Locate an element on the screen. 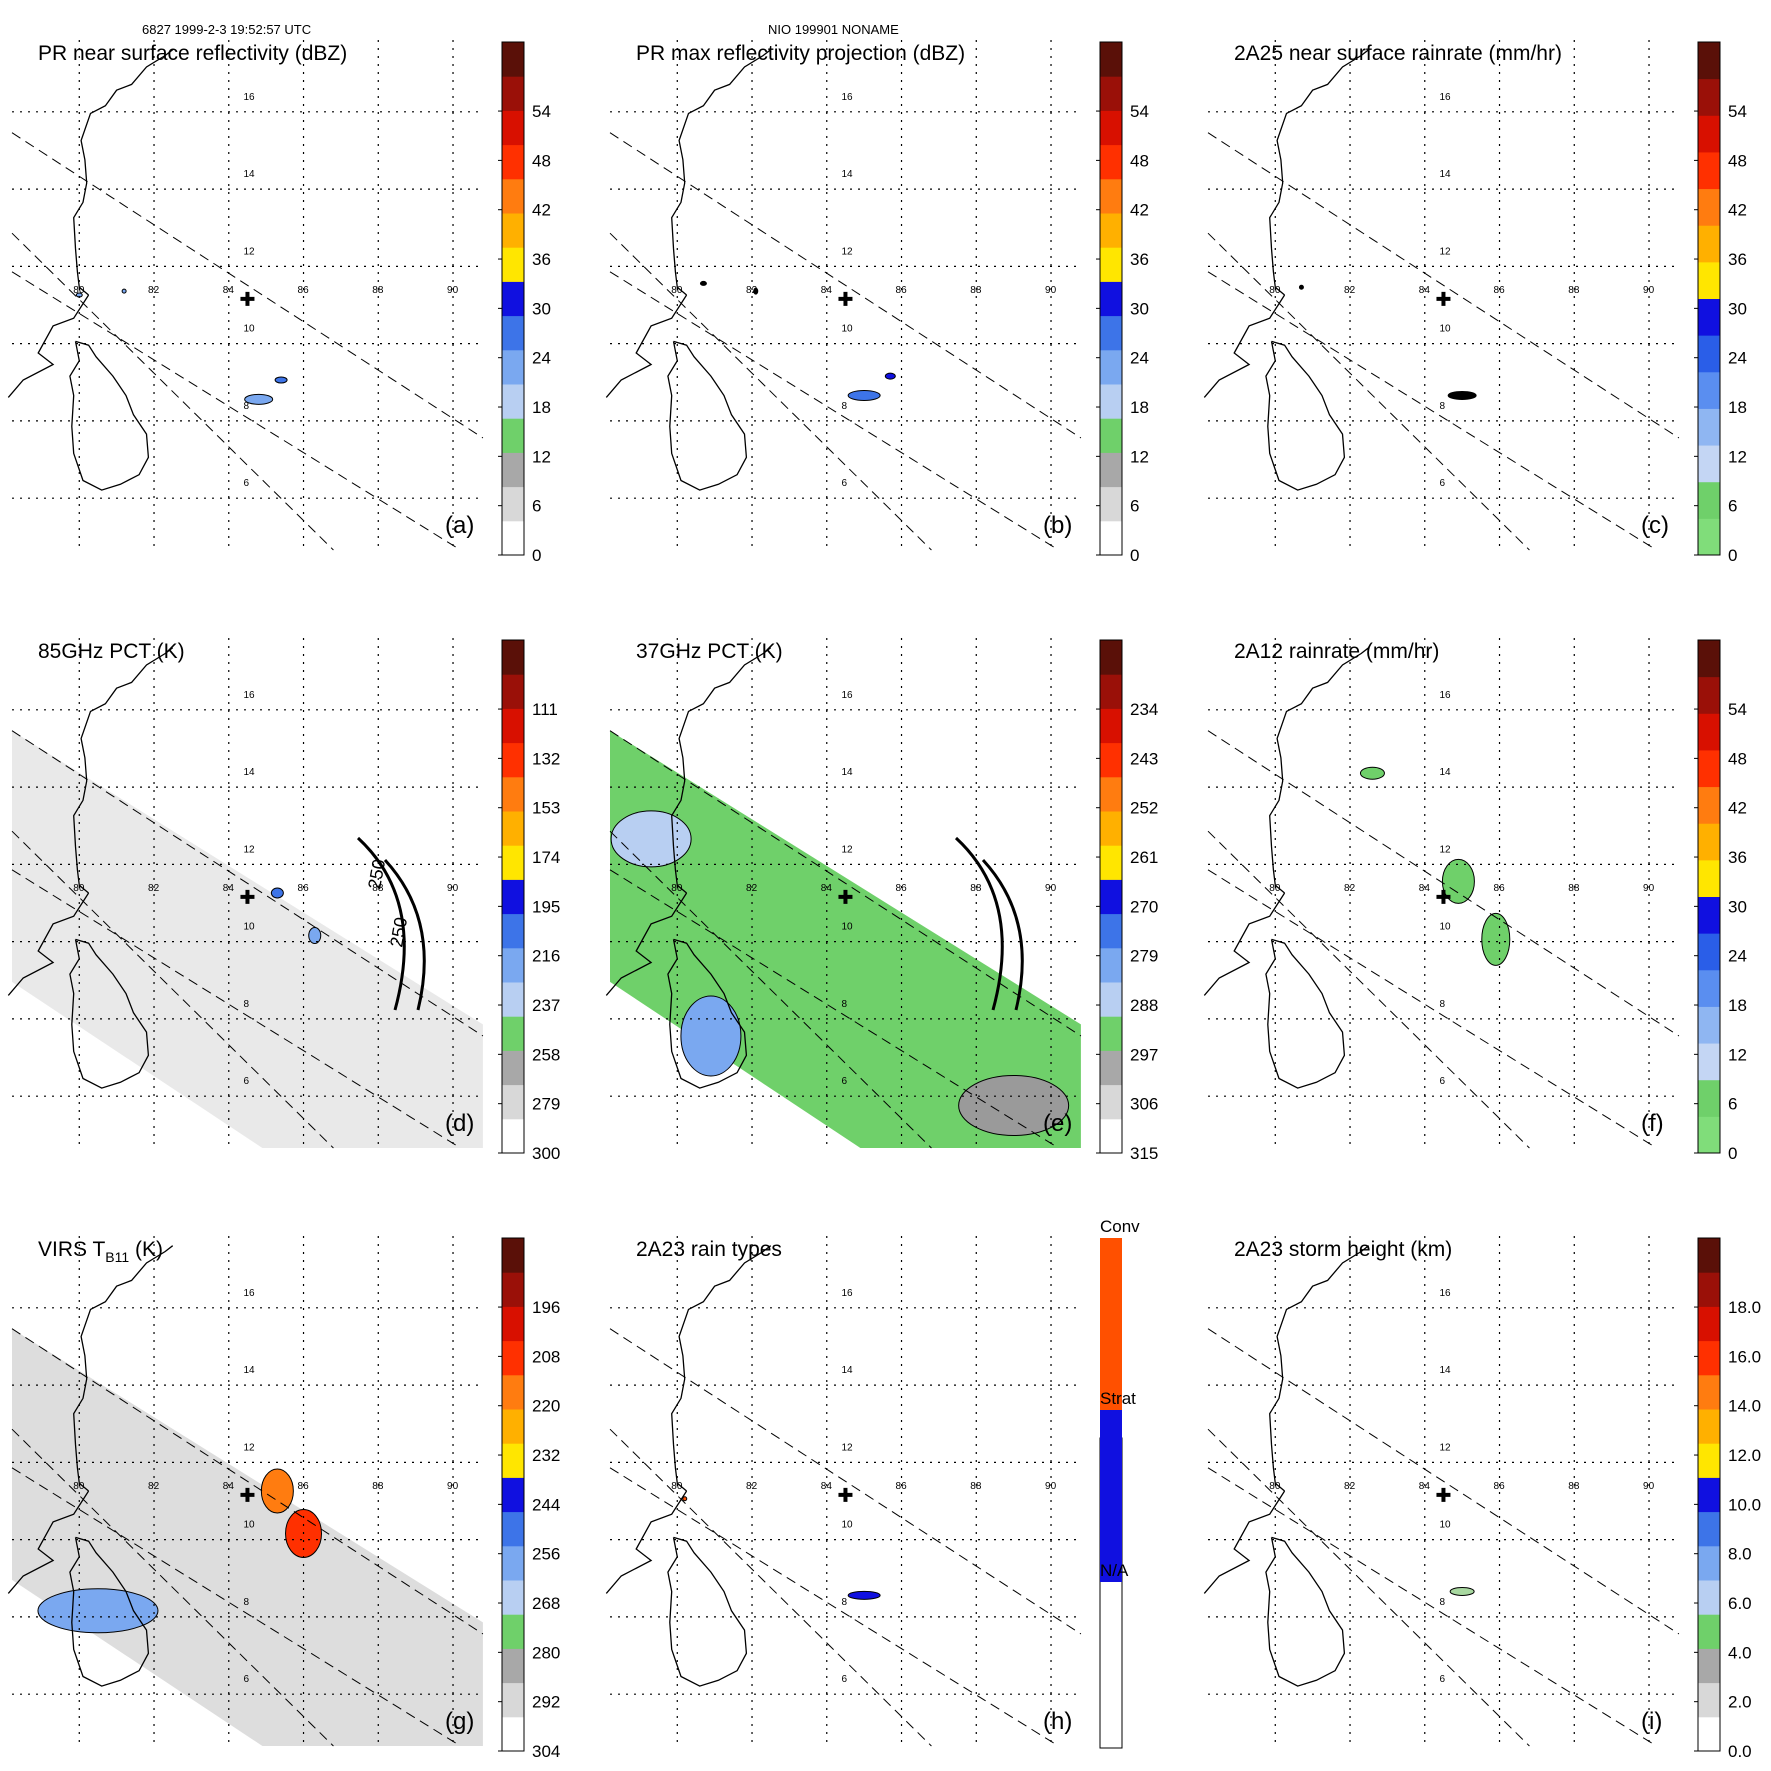  panel-title: 37GHz PCT (K) is located at coordinates (709, 651).